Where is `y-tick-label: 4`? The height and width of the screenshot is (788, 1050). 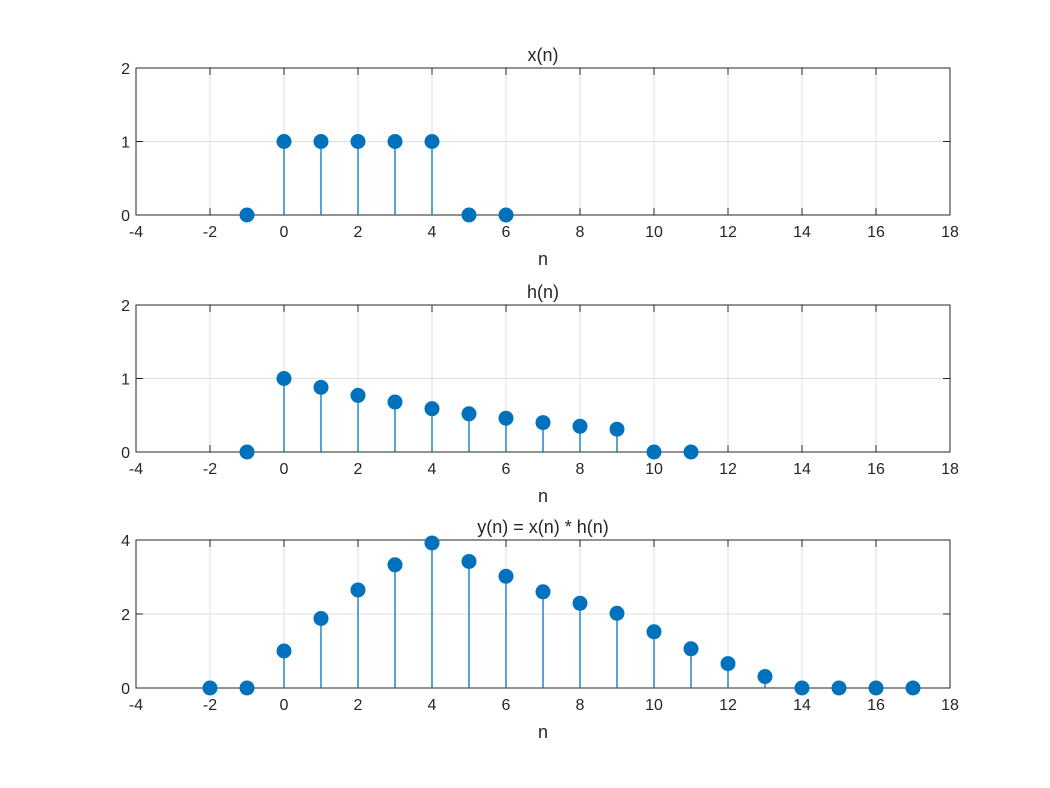
y-tick-label: 4 is located at coordinates (125, 541).